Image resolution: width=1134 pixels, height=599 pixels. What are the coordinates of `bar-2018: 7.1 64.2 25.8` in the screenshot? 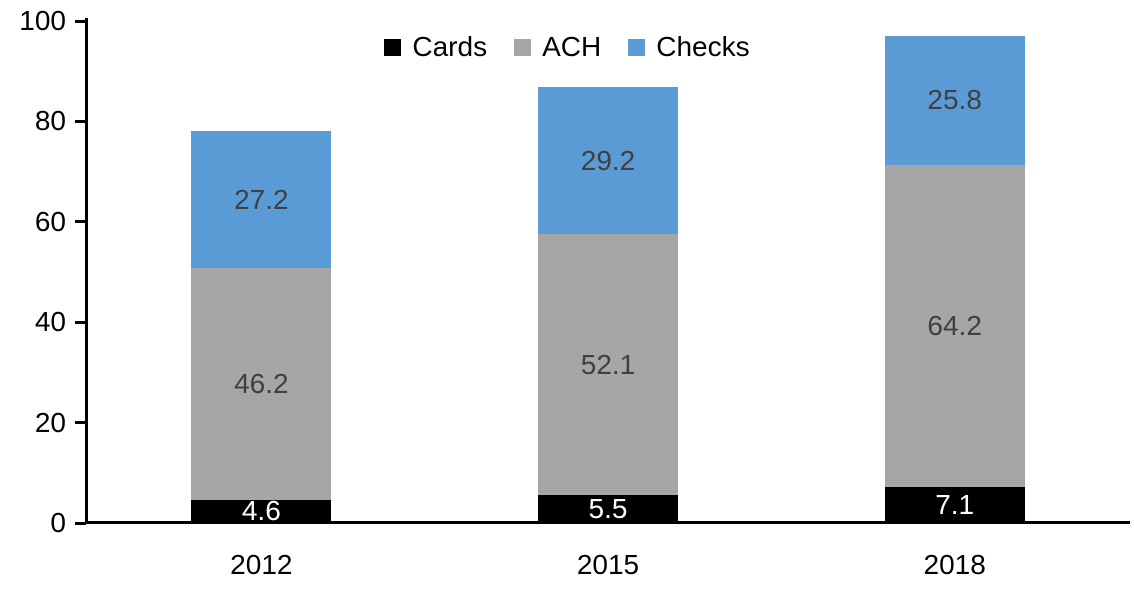 It's located at (954, 279).